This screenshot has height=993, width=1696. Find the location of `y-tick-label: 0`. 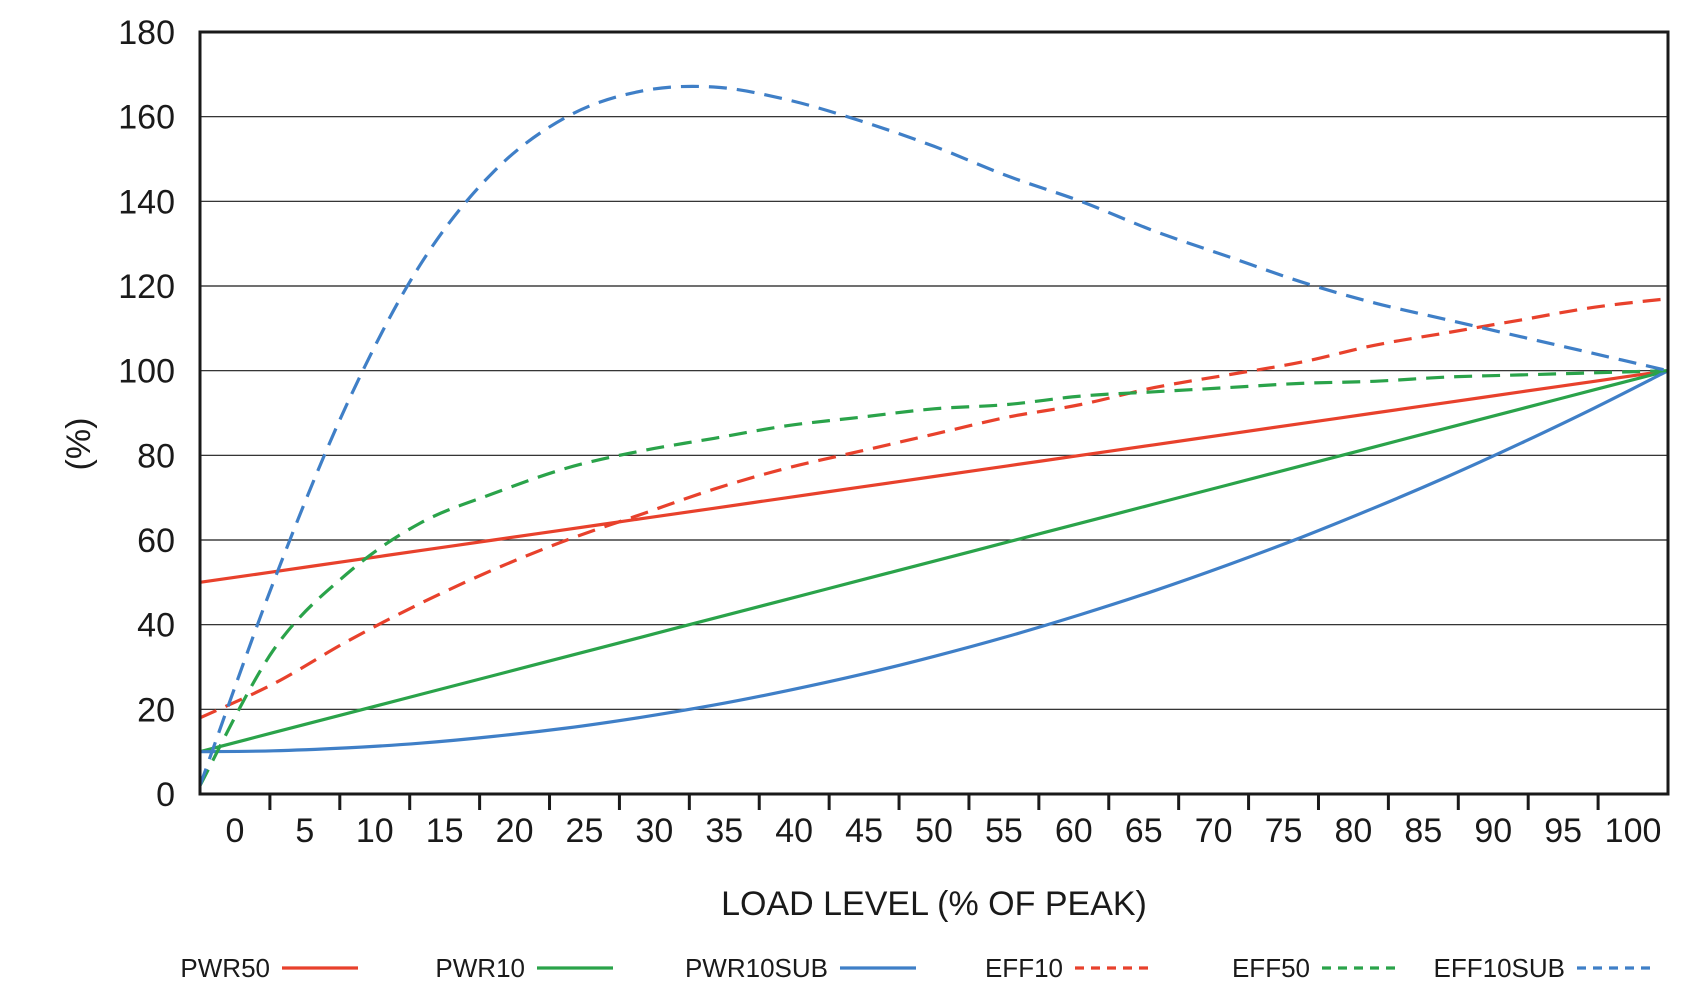

y-tick-label: 0 is located at coordinates (165, 795).